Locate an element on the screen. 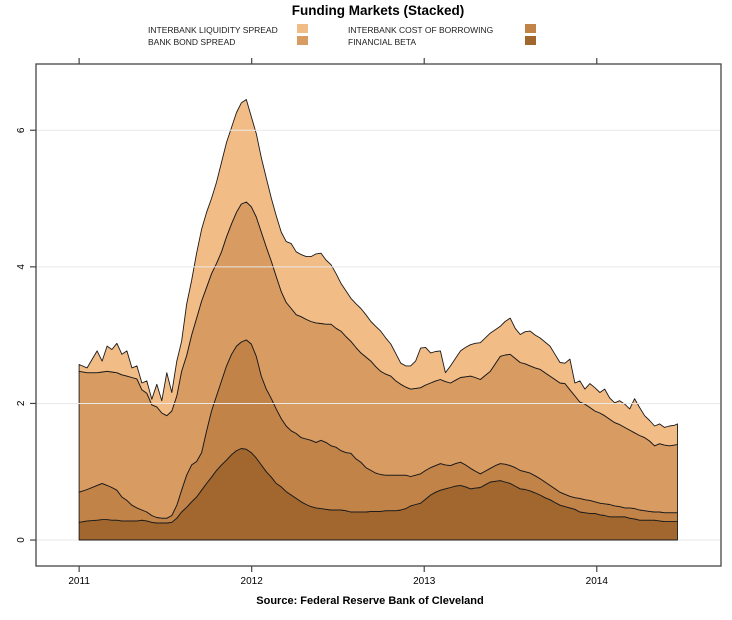 Image resolution: width=732 pixels, height=620 pixels. legend-swatch-financial-beta is located at coordinates (530, 40).